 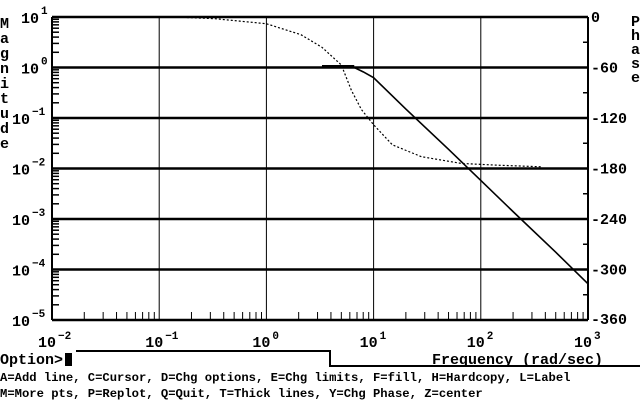 I want to click on y-axis-label-char: g, so click(x=4, y=54).